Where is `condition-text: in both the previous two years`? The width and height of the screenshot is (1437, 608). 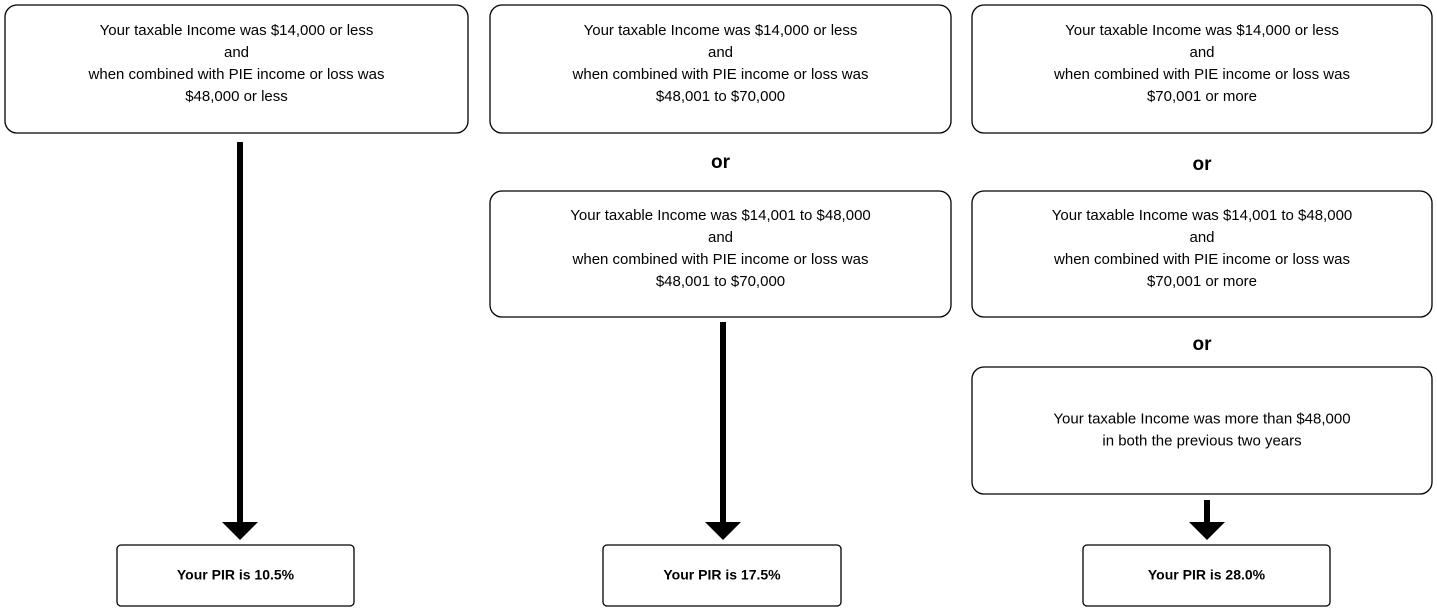
condition-text: in both the previous two years is located at coordinates (1201, 440).